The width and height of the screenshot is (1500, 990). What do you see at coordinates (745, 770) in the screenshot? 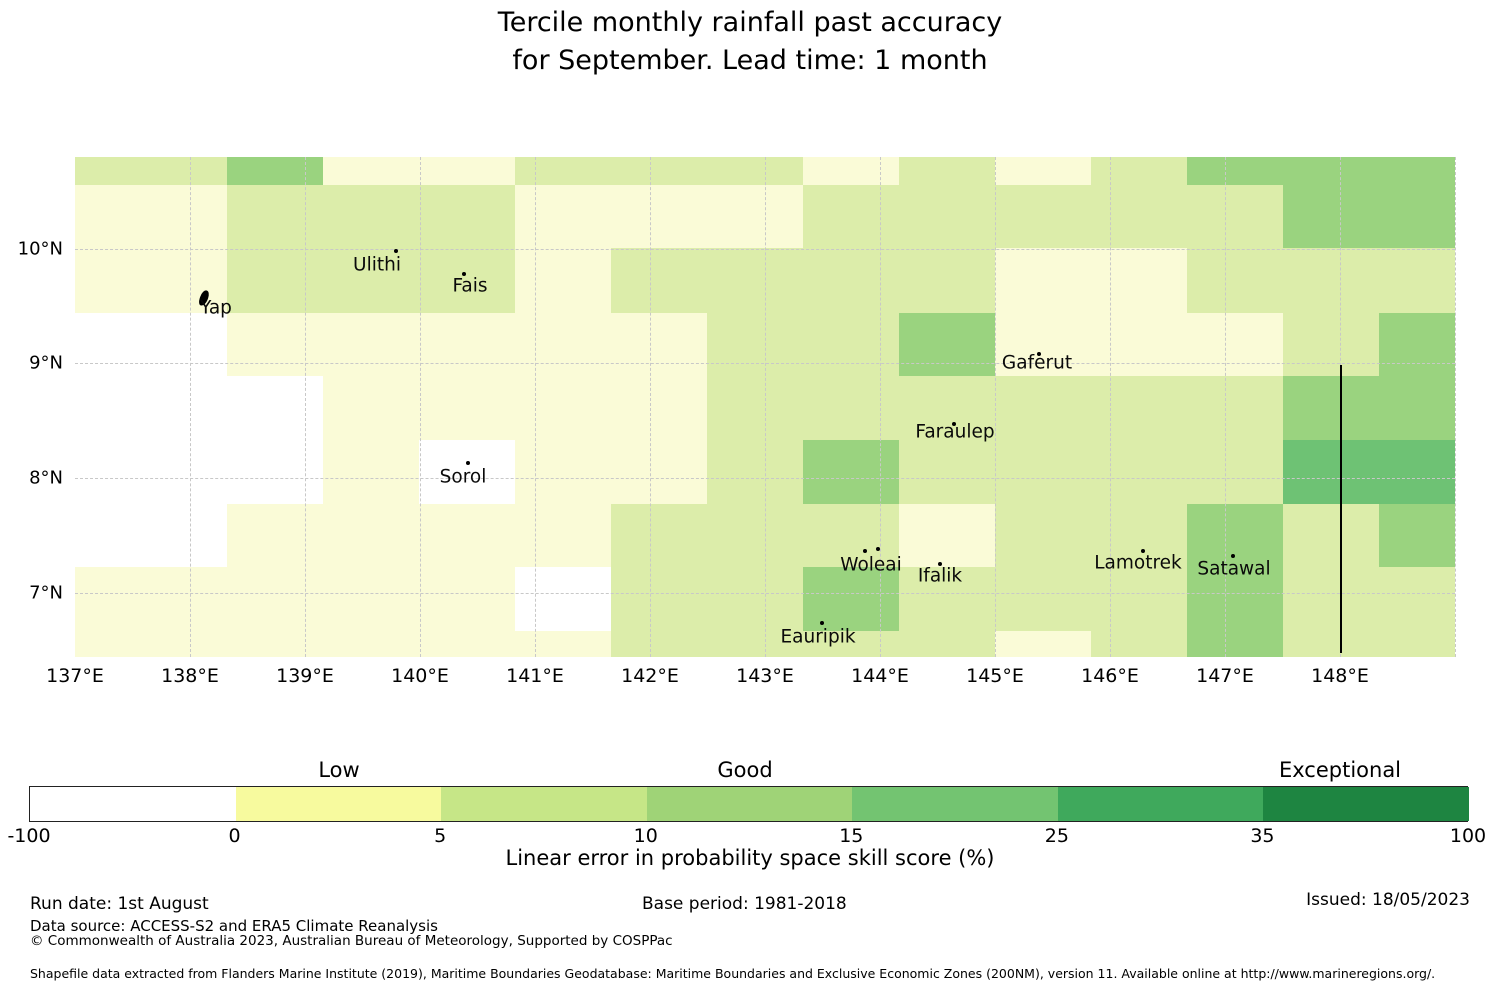
I see `colorbar-section-label: Good` at bounding box center [745, 770].